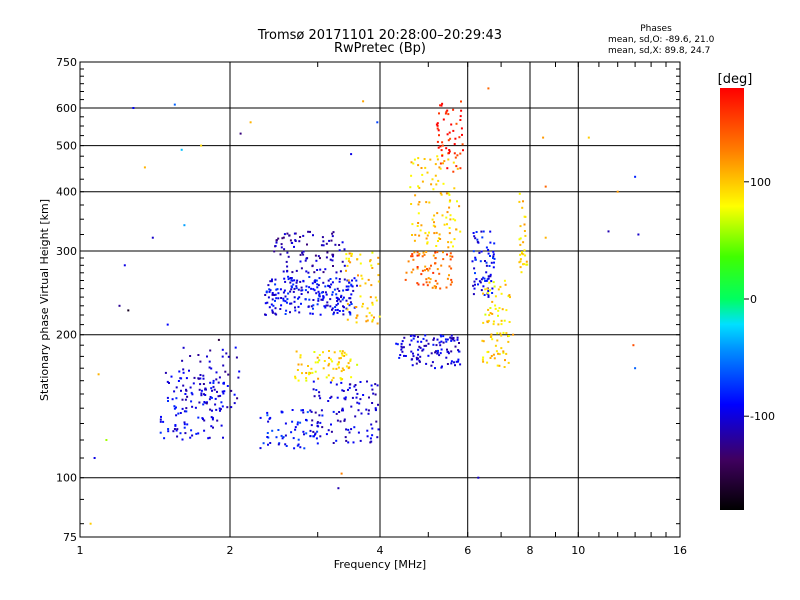 This screenshot has width=800, height=600. What do you see at coordinates (680, 550) in the screenshot?
I see `x-tick-label: 16` at bounding box center [680, 550].